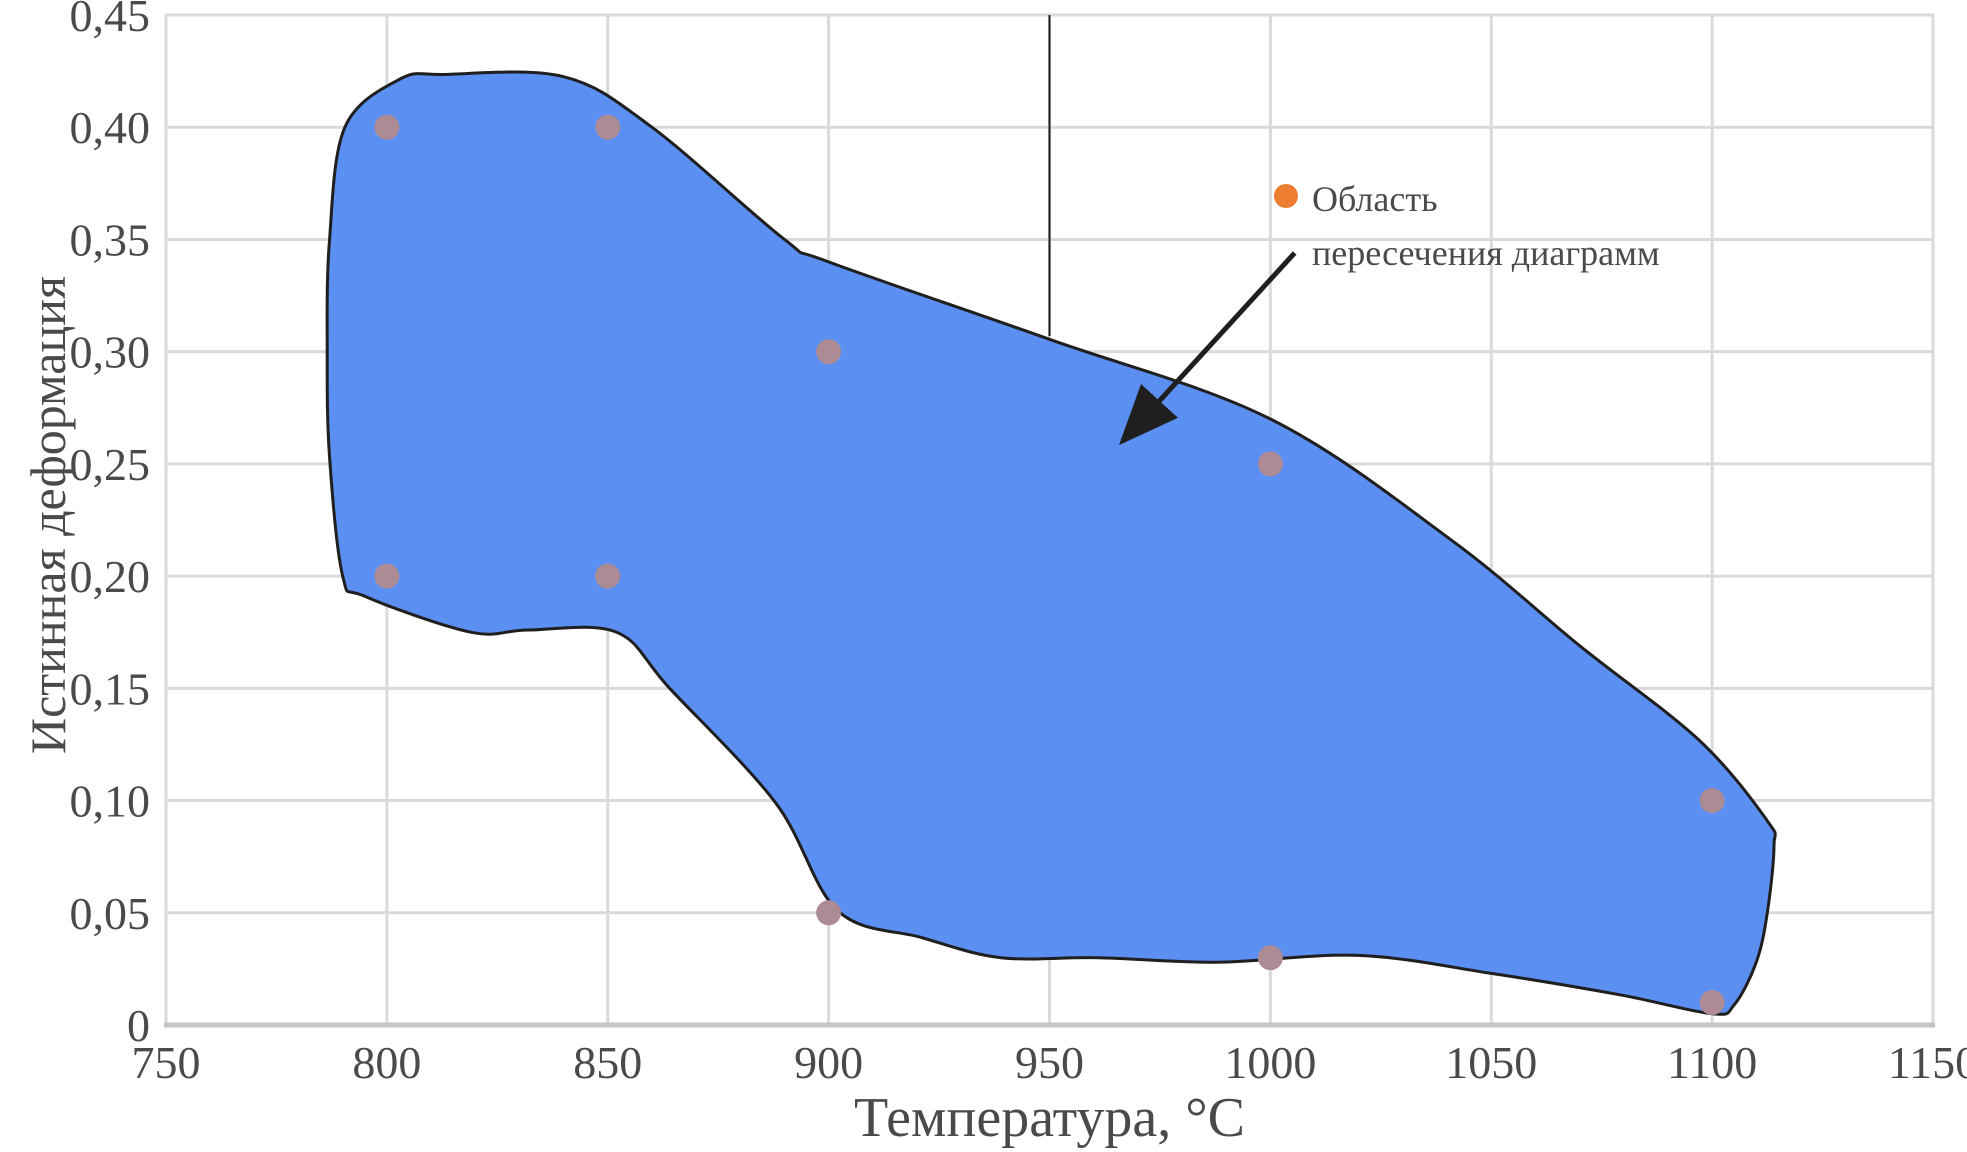  Describe the element at coordinates (48, 515) in the screenshot. I see `y-axis-title: Истинная деформация` at that location.